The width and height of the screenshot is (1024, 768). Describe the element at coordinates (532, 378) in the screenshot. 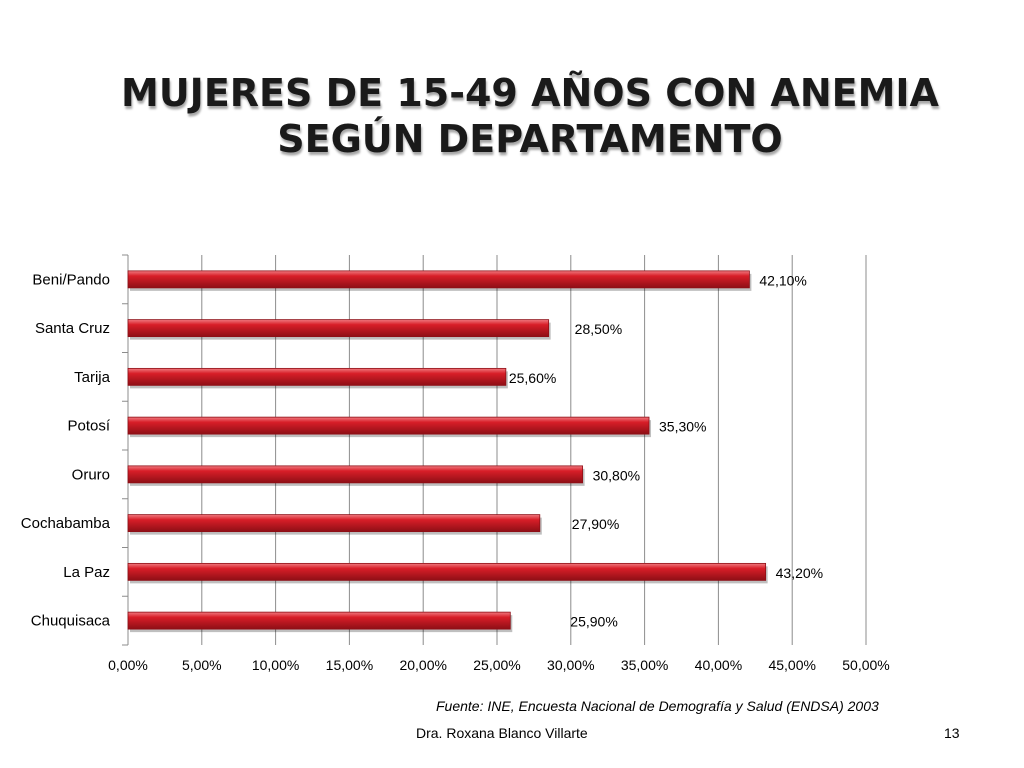

I see `data-label: 25,60%` at that location.